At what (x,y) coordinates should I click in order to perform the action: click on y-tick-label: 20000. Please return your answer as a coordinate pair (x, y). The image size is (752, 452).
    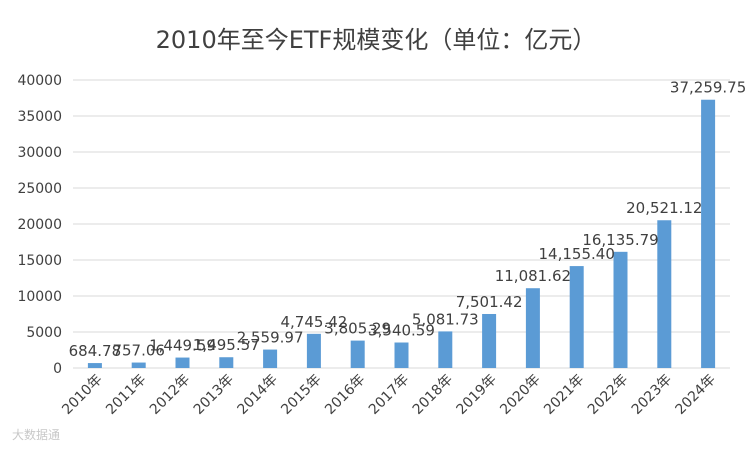
    Looking at the image, I should click on (39, 225).